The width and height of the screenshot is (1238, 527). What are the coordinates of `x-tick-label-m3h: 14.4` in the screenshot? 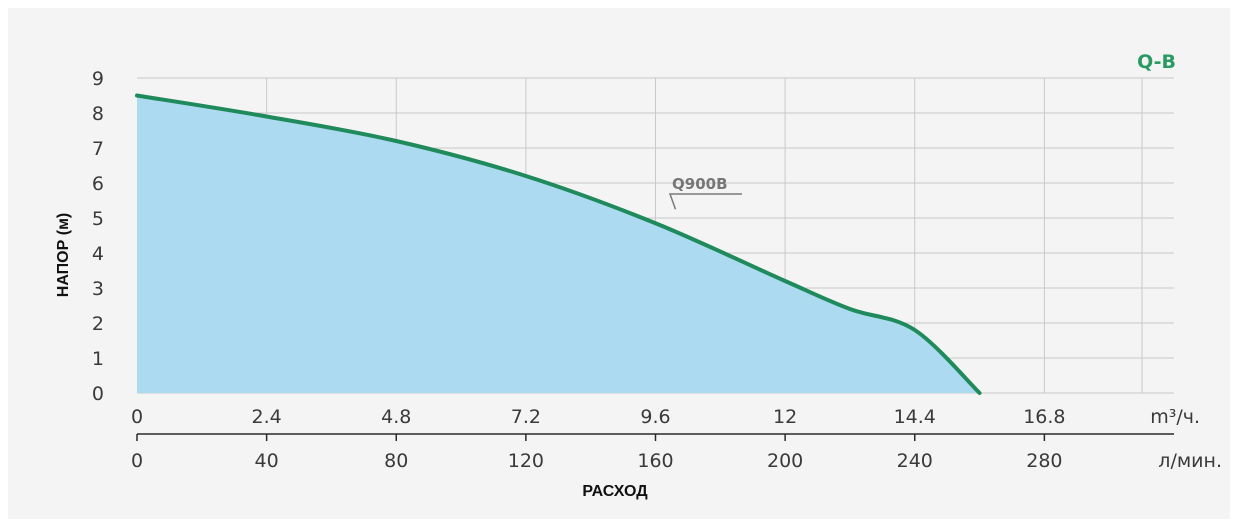 It's located at (915, 417).